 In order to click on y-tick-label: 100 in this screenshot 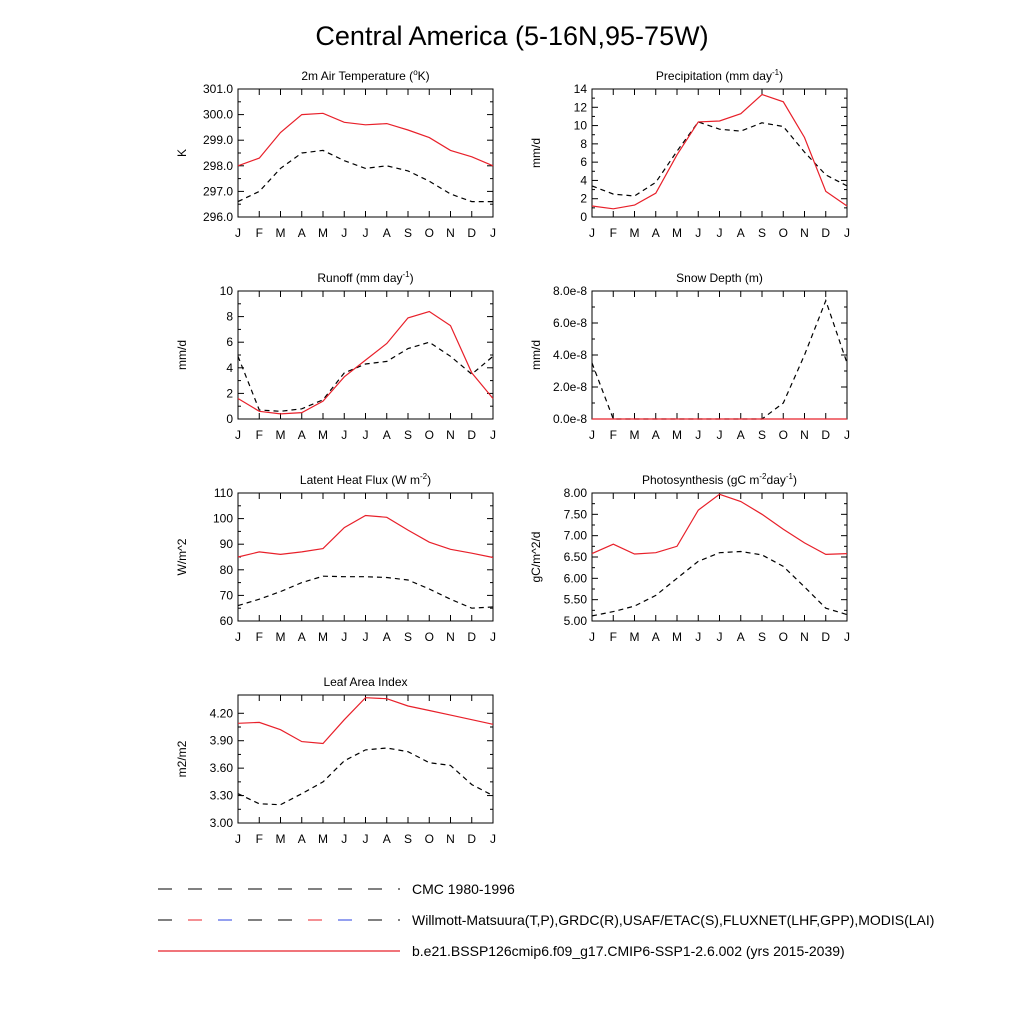, I will do `click(223, 519)`.